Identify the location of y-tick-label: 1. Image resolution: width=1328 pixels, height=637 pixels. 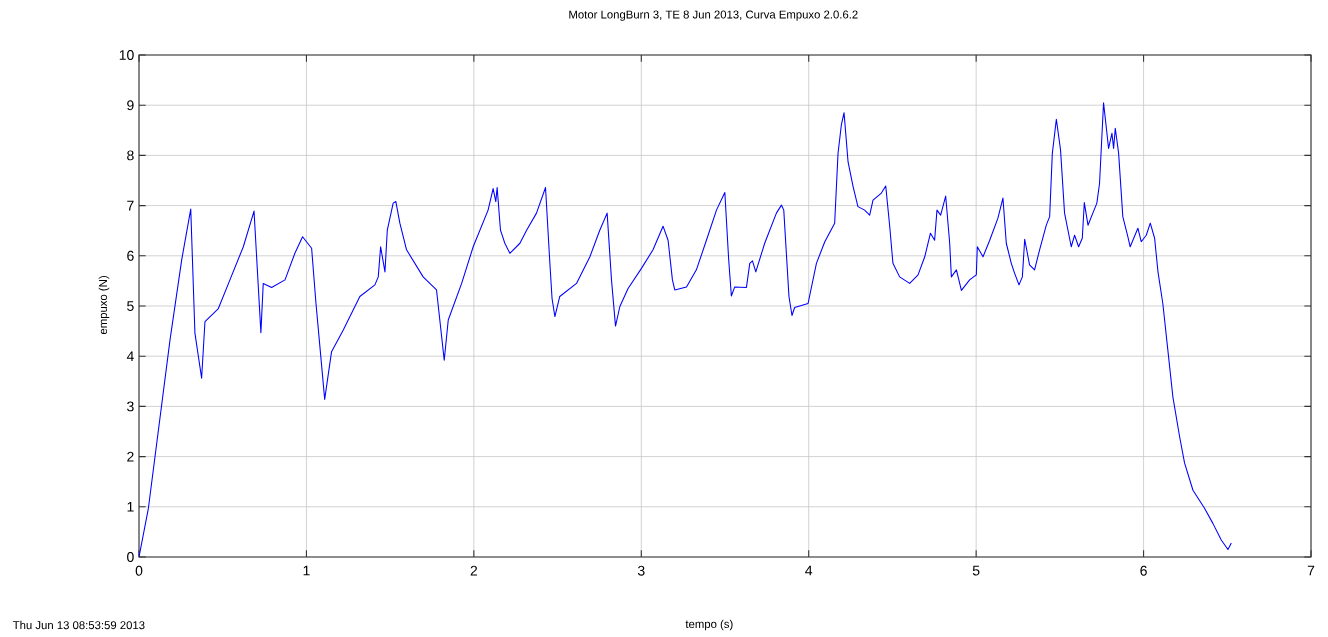
(130, 507).